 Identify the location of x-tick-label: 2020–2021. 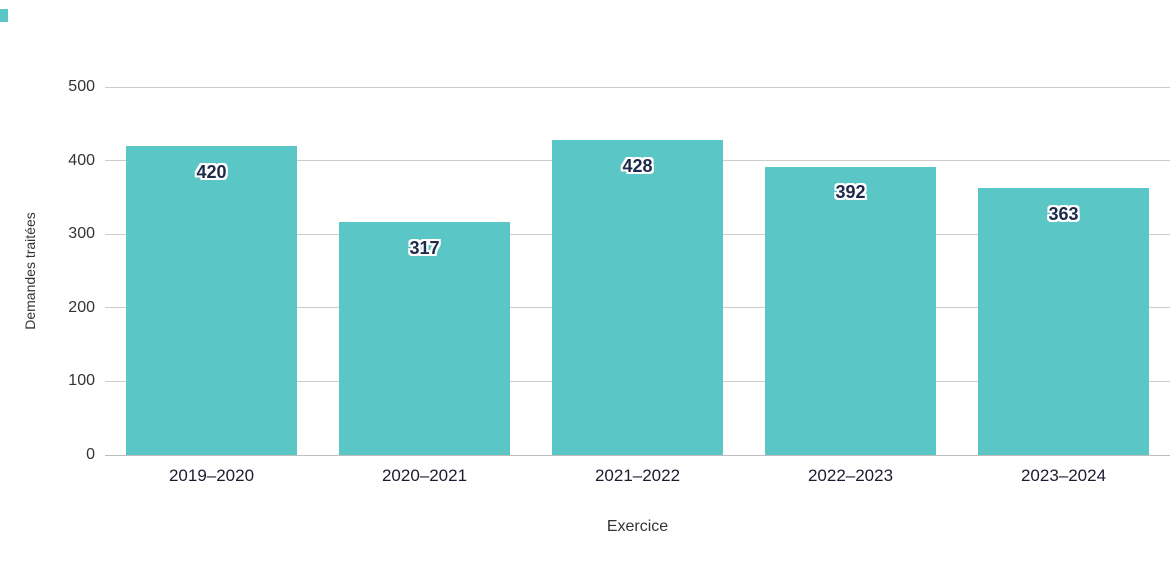
(424, 475).